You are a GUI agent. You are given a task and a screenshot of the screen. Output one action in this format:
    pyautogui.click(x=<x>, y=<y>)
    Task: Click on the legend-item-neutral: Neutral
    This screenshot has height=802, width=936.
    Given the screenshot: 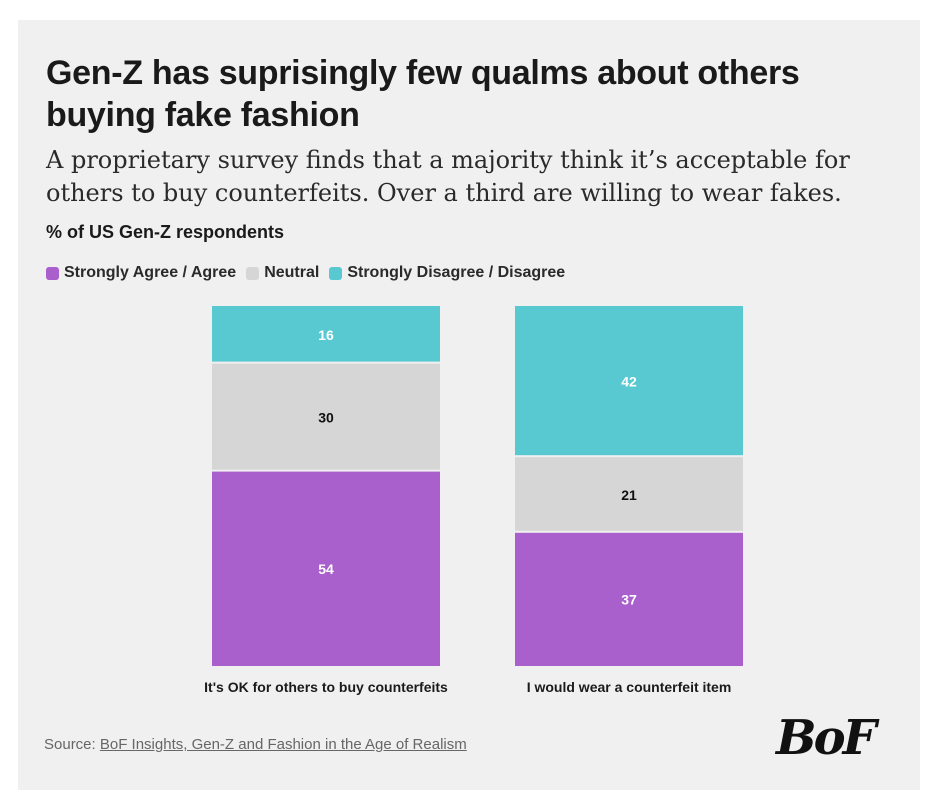 What is the action you would take?
    pyautogui.click(x=282, y=273)
    